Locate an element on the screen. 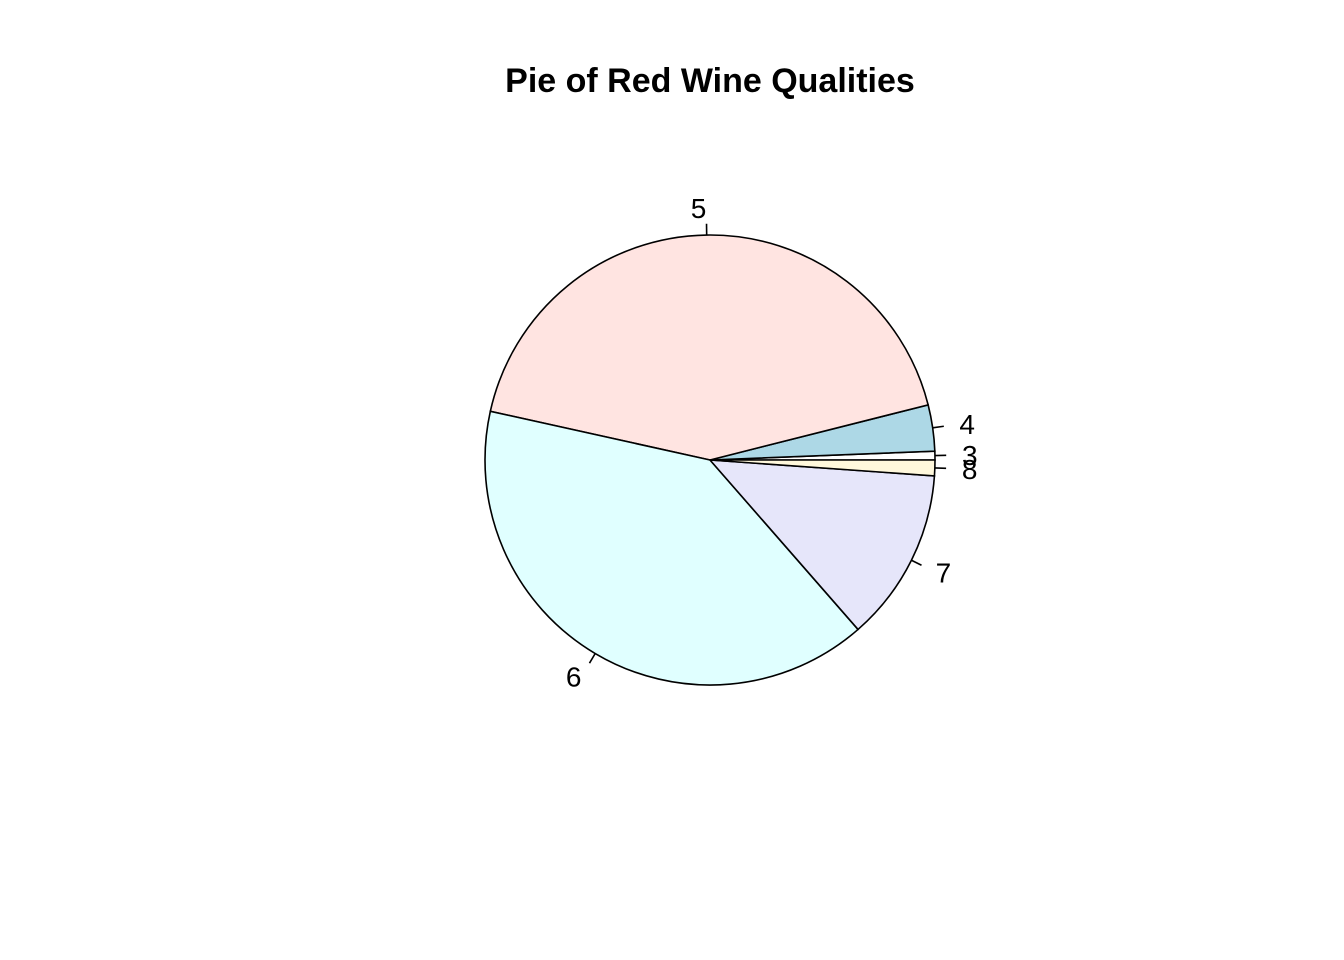 Image resolution: width=1344 pixels, height=960 pixels. slice-label-4: 4 is located at coordinates (967, 424).